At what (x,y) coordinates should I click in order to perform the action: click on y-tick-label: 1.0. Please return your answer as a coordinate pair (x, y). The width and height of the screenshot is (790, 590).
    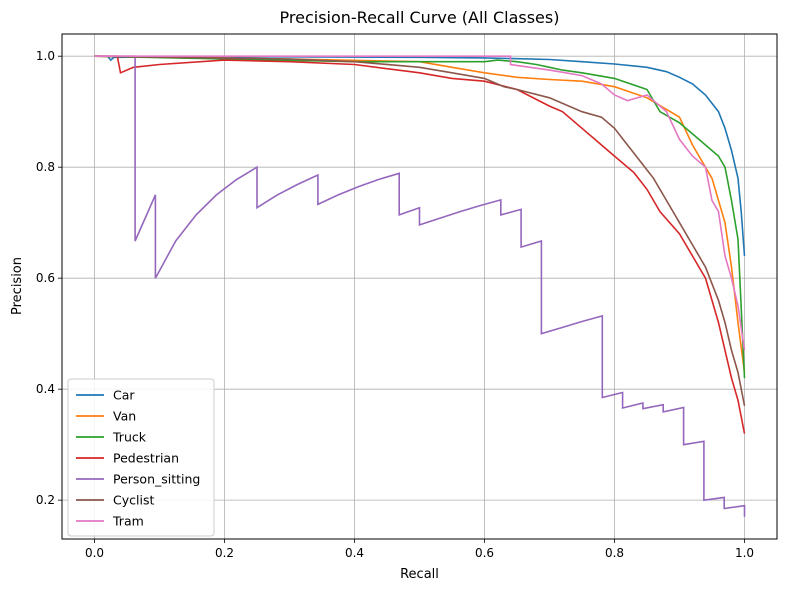
    Looking at the image, I should click on (45, 56).